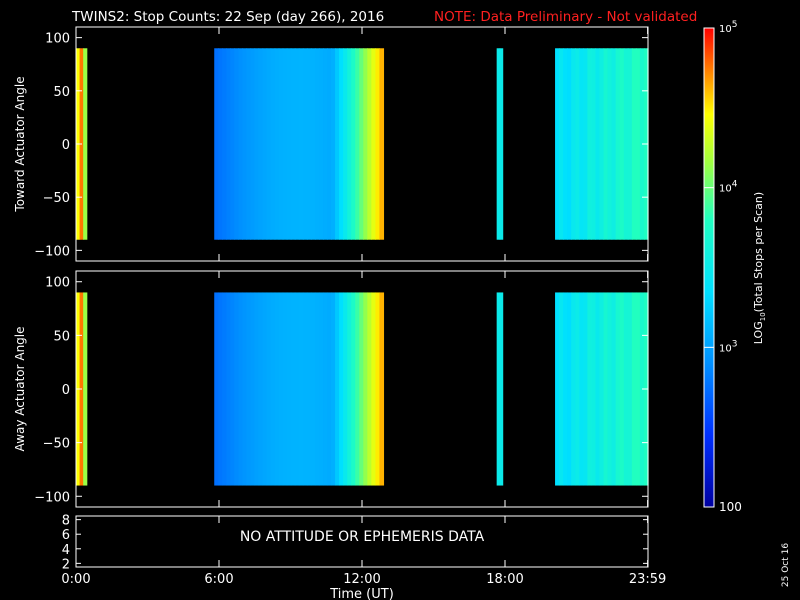  What do you see at coordinates (75, 579) in the screenshot?
I see `x-tick-label: 0:00` at bounding box center [75, 579].